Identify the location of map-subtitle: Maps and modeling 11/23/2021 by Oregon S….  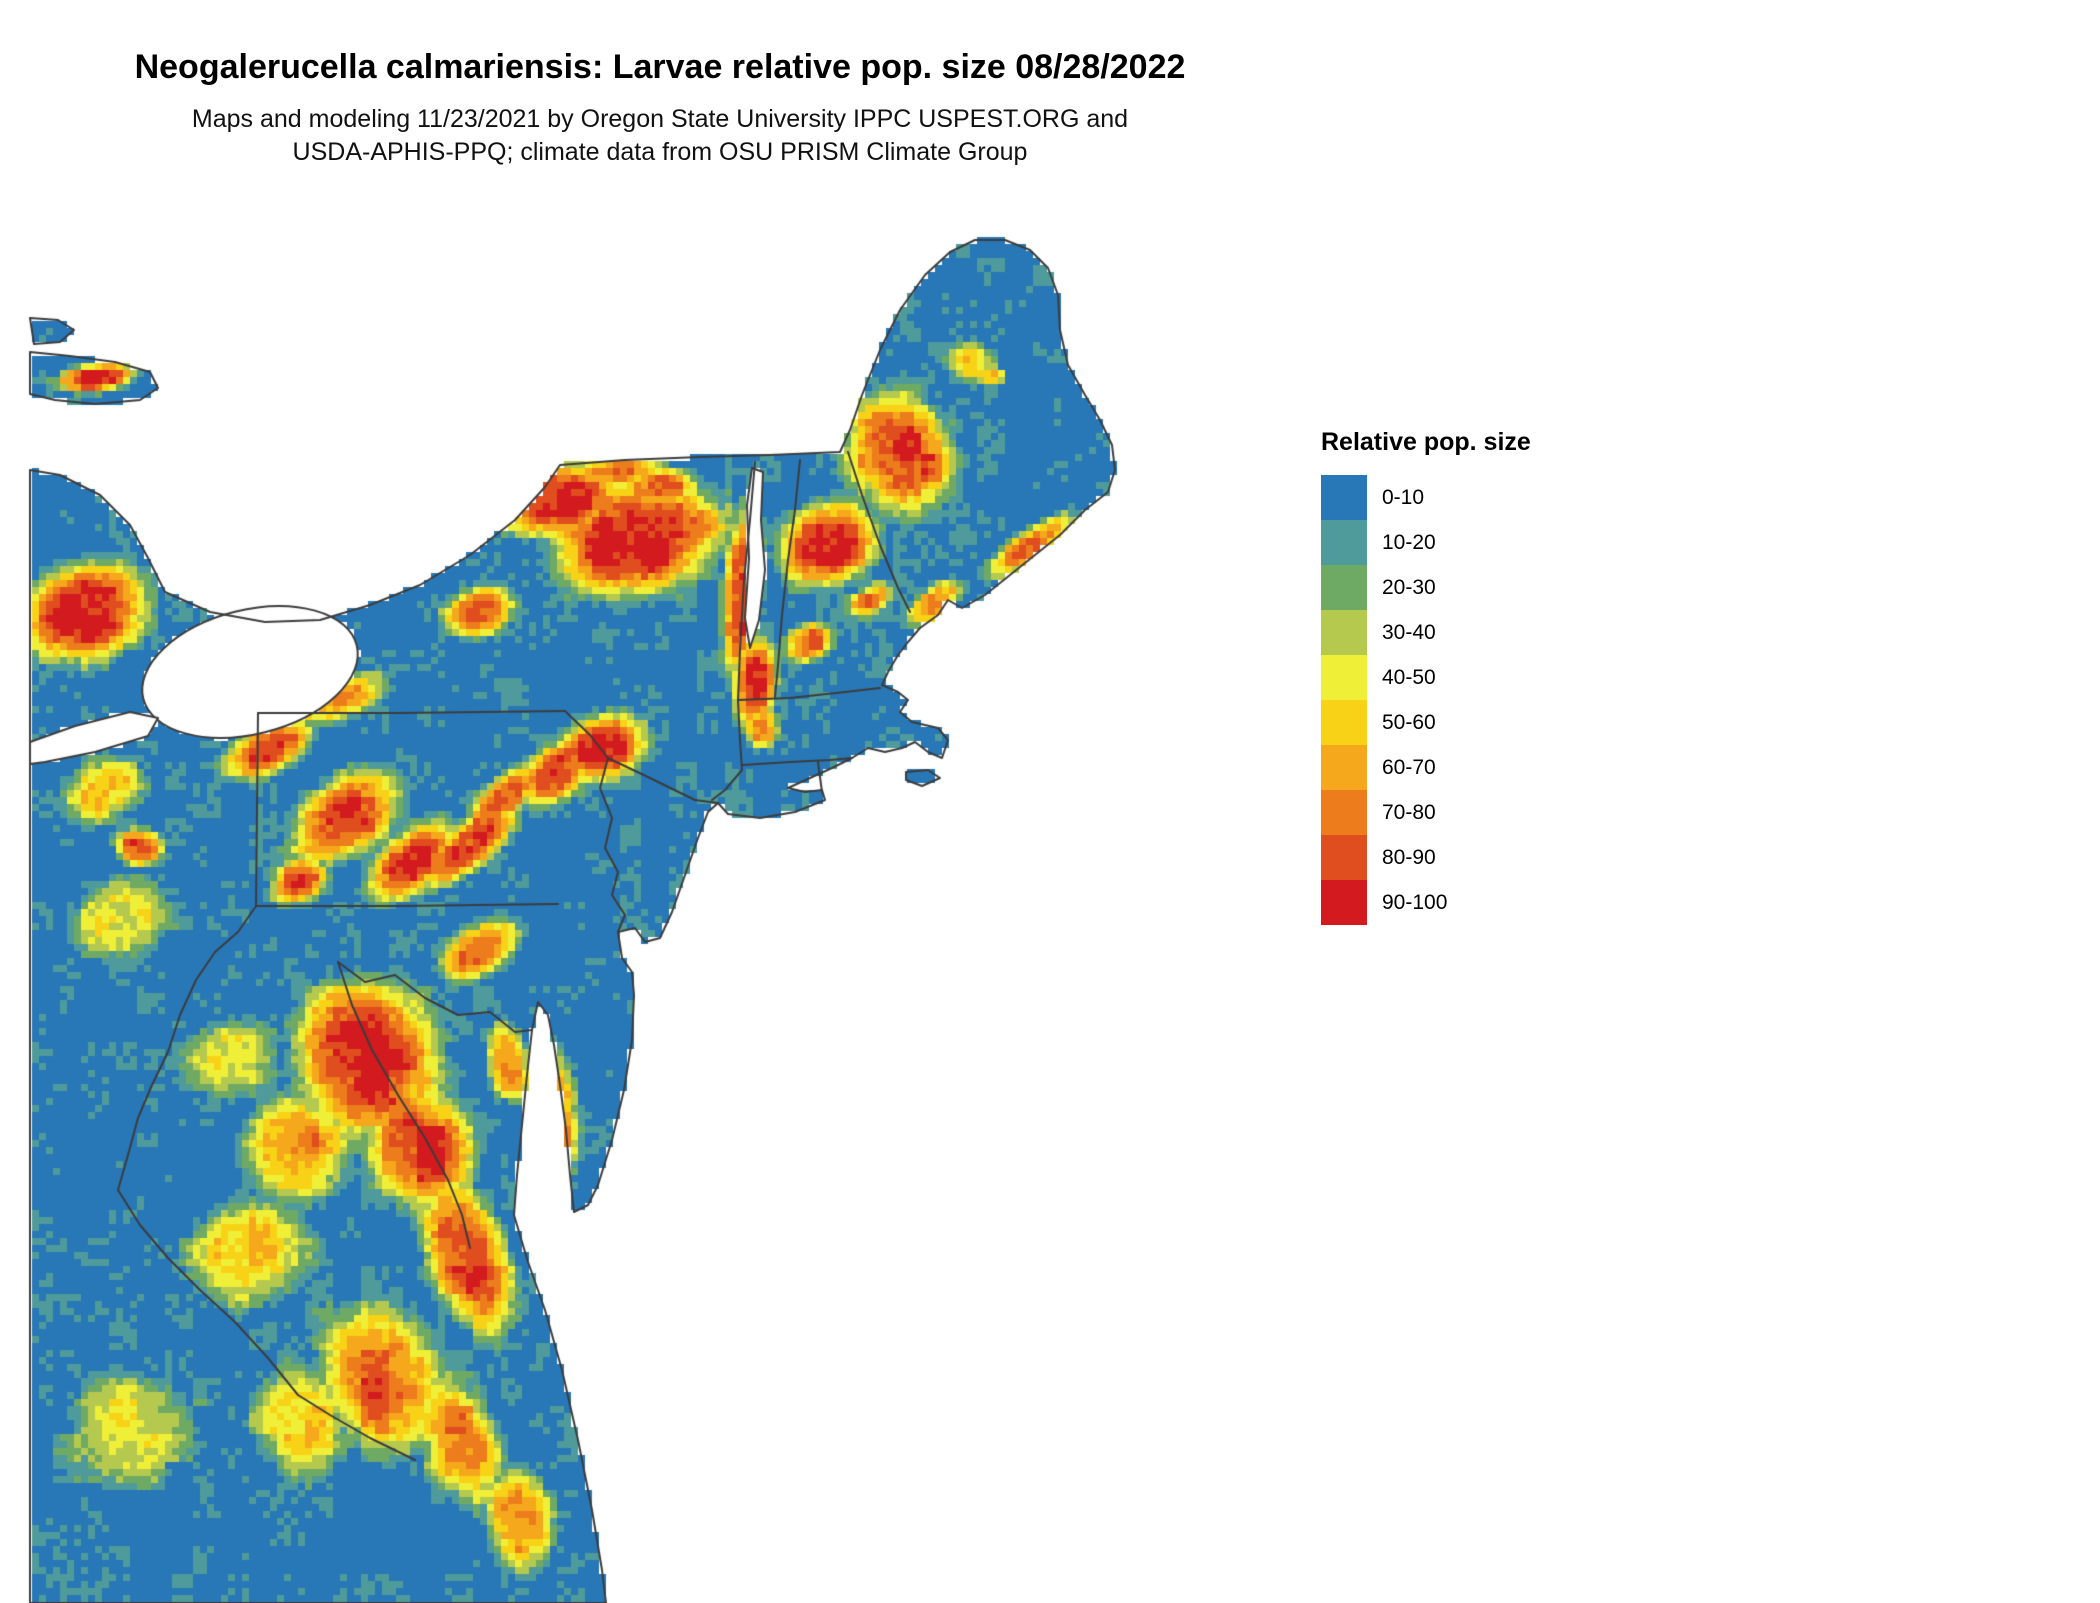
(660, 136).